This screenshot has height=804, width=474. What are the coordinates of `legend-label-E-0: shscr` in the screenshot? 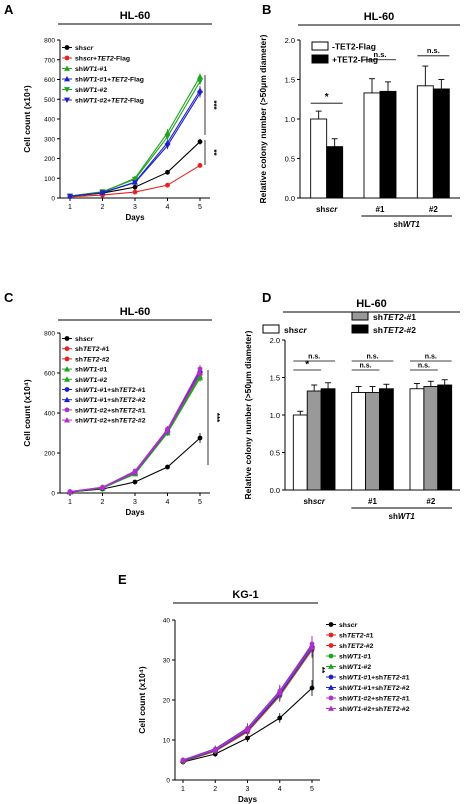 It's located at (348, 625).